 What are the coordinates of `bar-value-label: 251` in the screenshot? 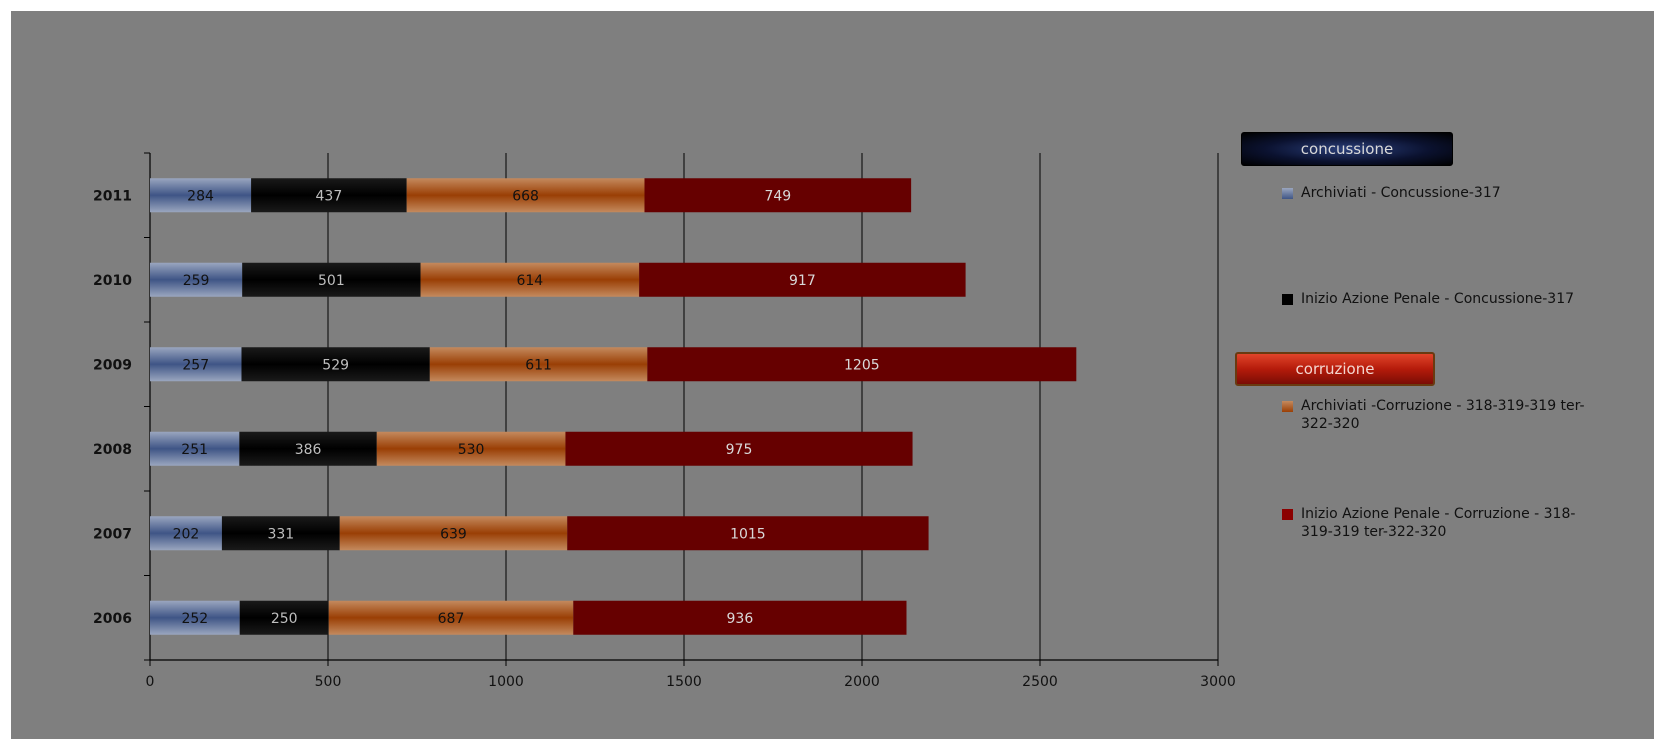 It's located at (194, 450).